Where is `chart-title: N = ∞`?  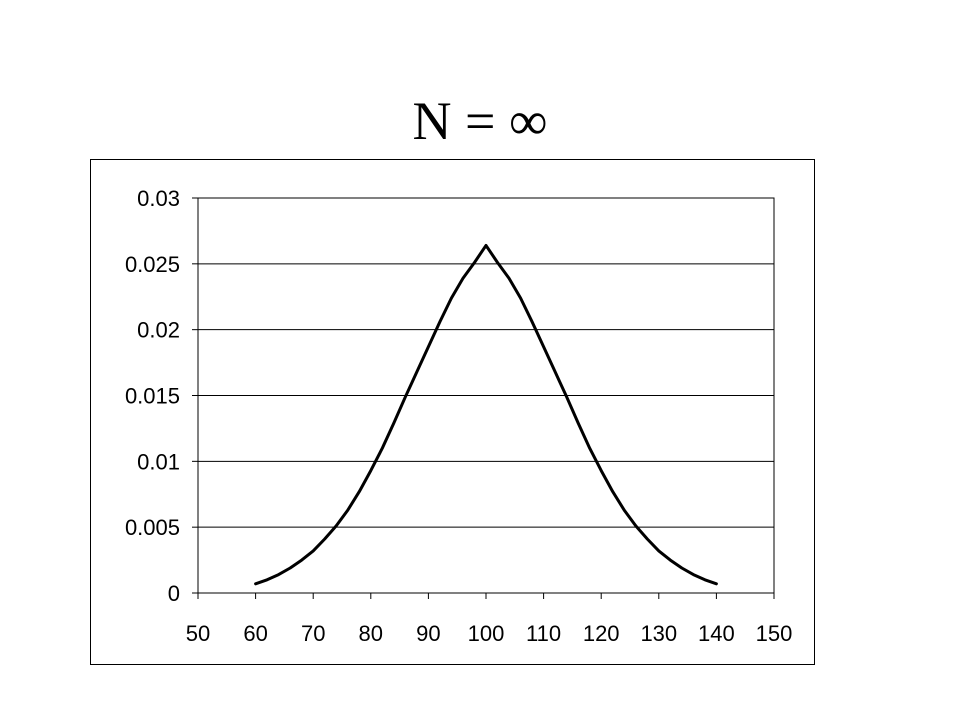 chart-title: N = ∞ is located at coordinates (480, 121).